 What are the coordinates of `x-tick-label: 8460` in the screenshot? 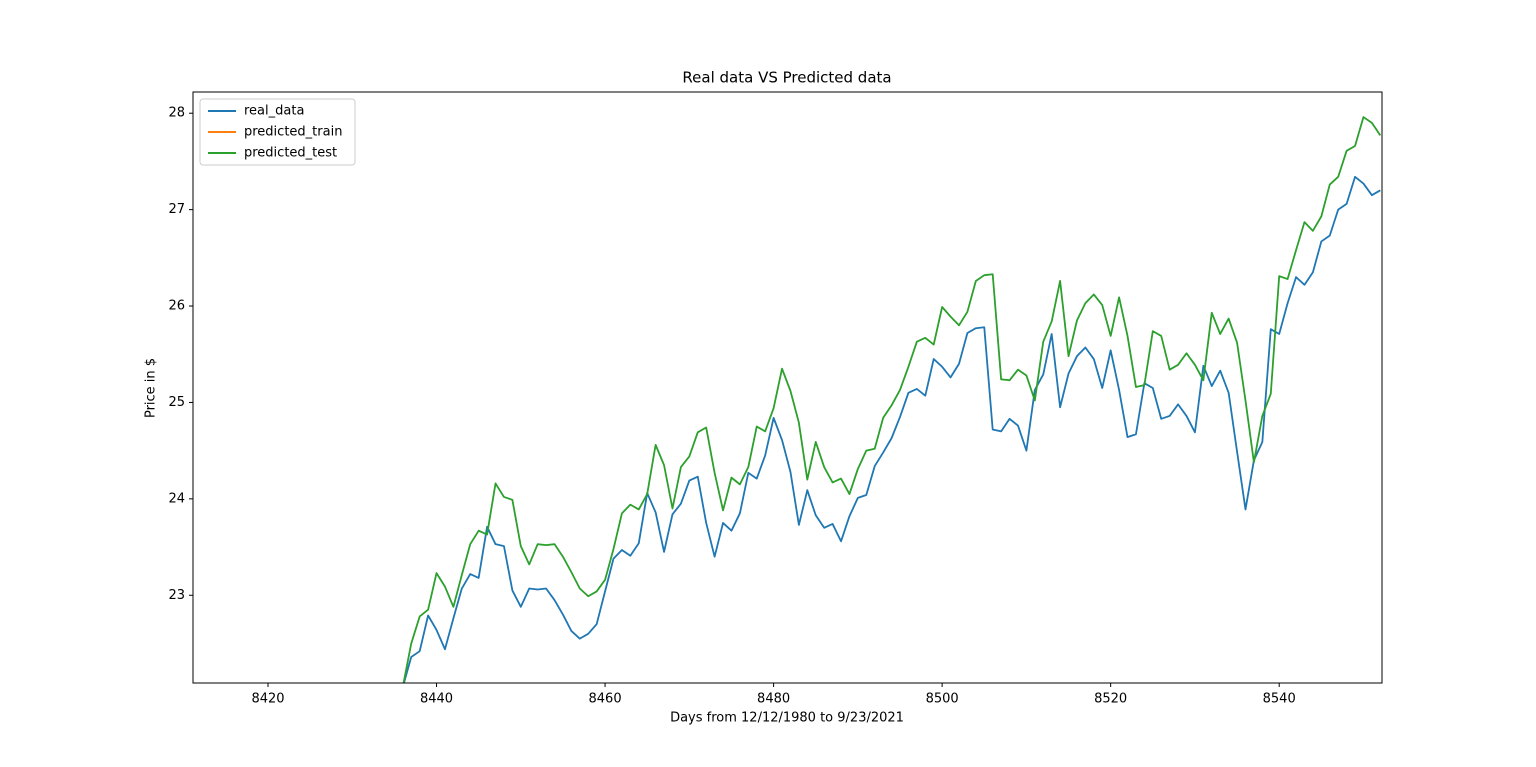 It's located at (605, 699).